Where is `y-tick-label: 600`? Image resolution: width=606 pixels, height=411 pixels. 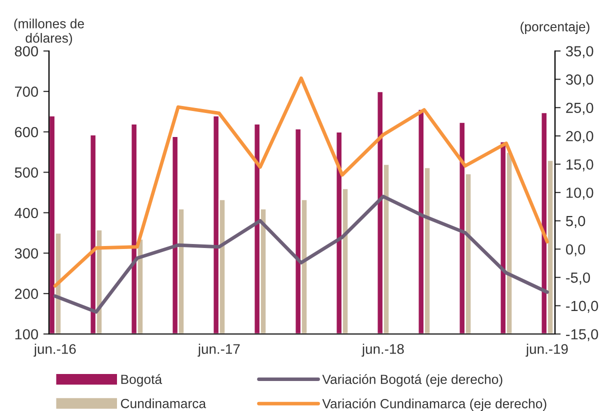 y-tick-label: 600 is located at coordinates (26, 132).